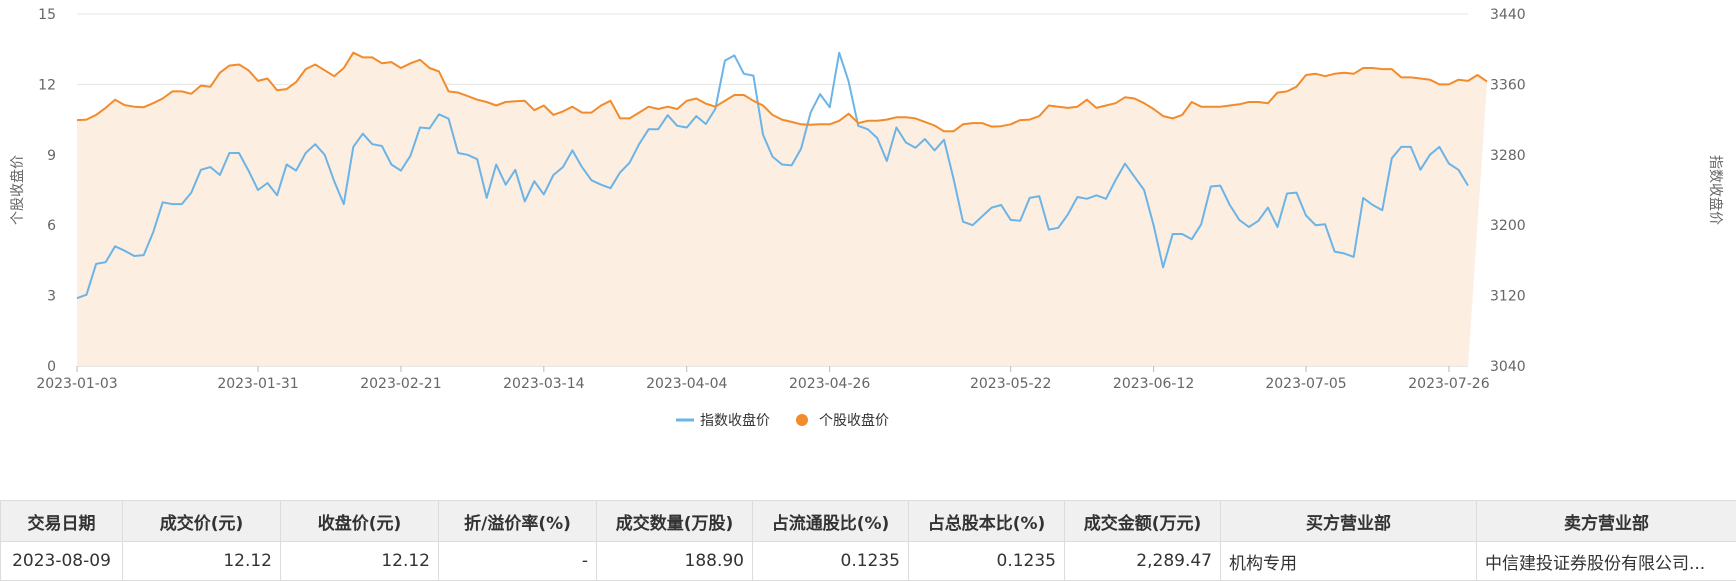  I want to click on cell-total-ratio: 0.1235, so click(987, 561).